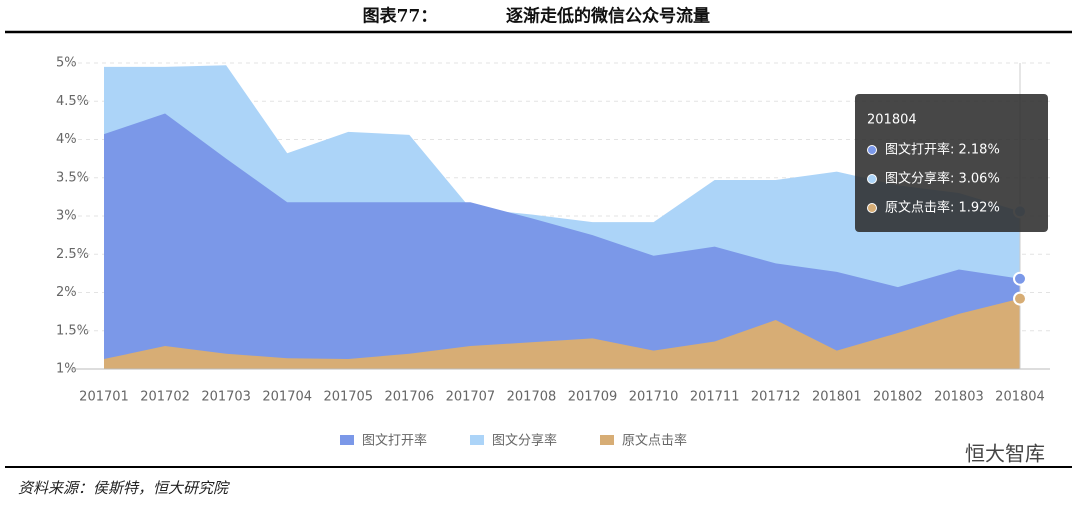  Describe the element at coordinates (898, 397) in the screenshot. I see `x-tick-label: 201802` at that location.